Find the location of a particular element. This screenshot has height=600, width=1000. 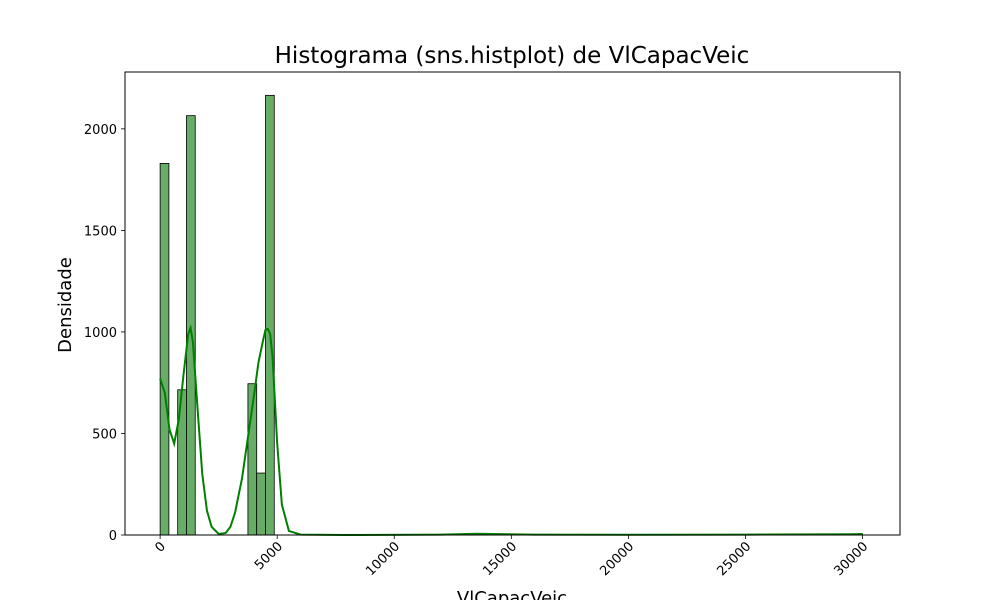

y-tick-label: 2000 is located at coordinates (100, 130).